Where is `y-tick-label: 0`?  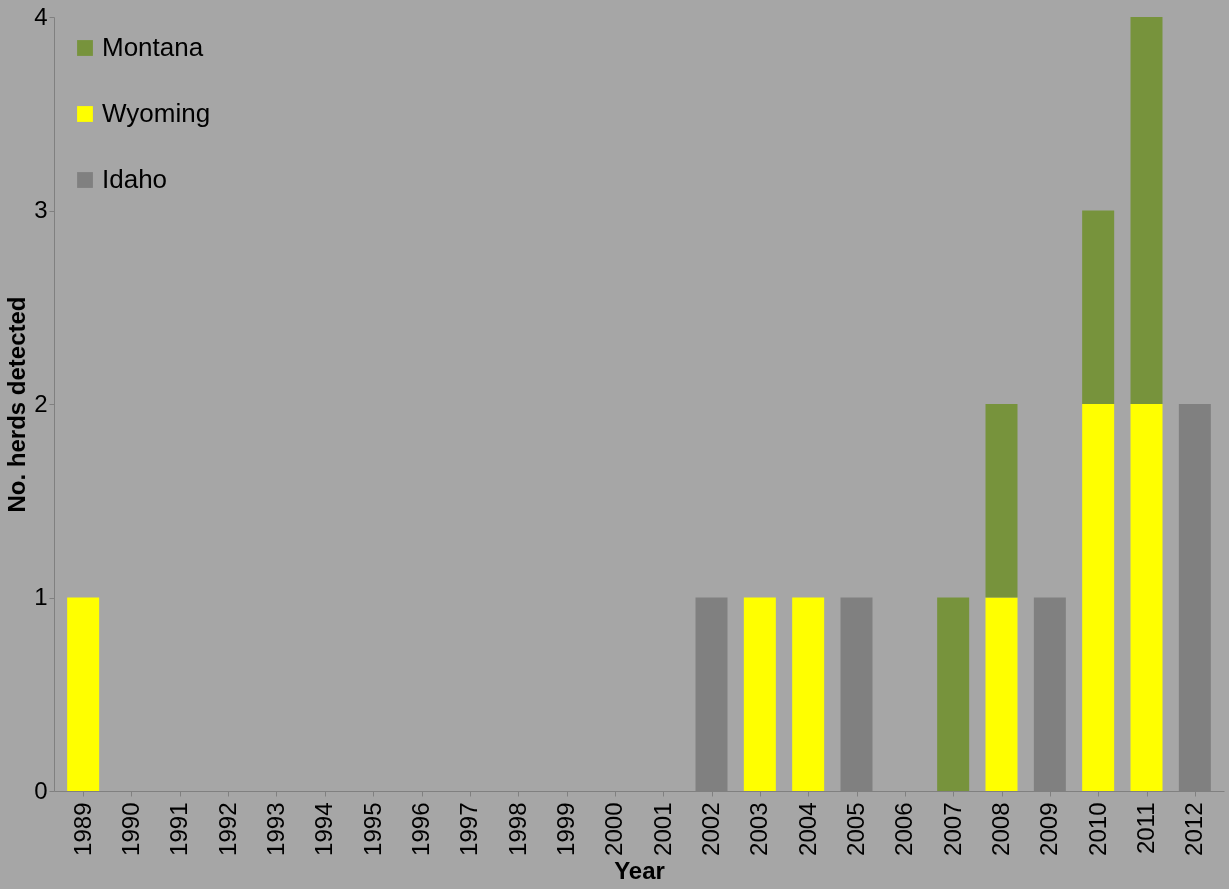
y-tick-label: 0 is located at coordinates (41, 790).